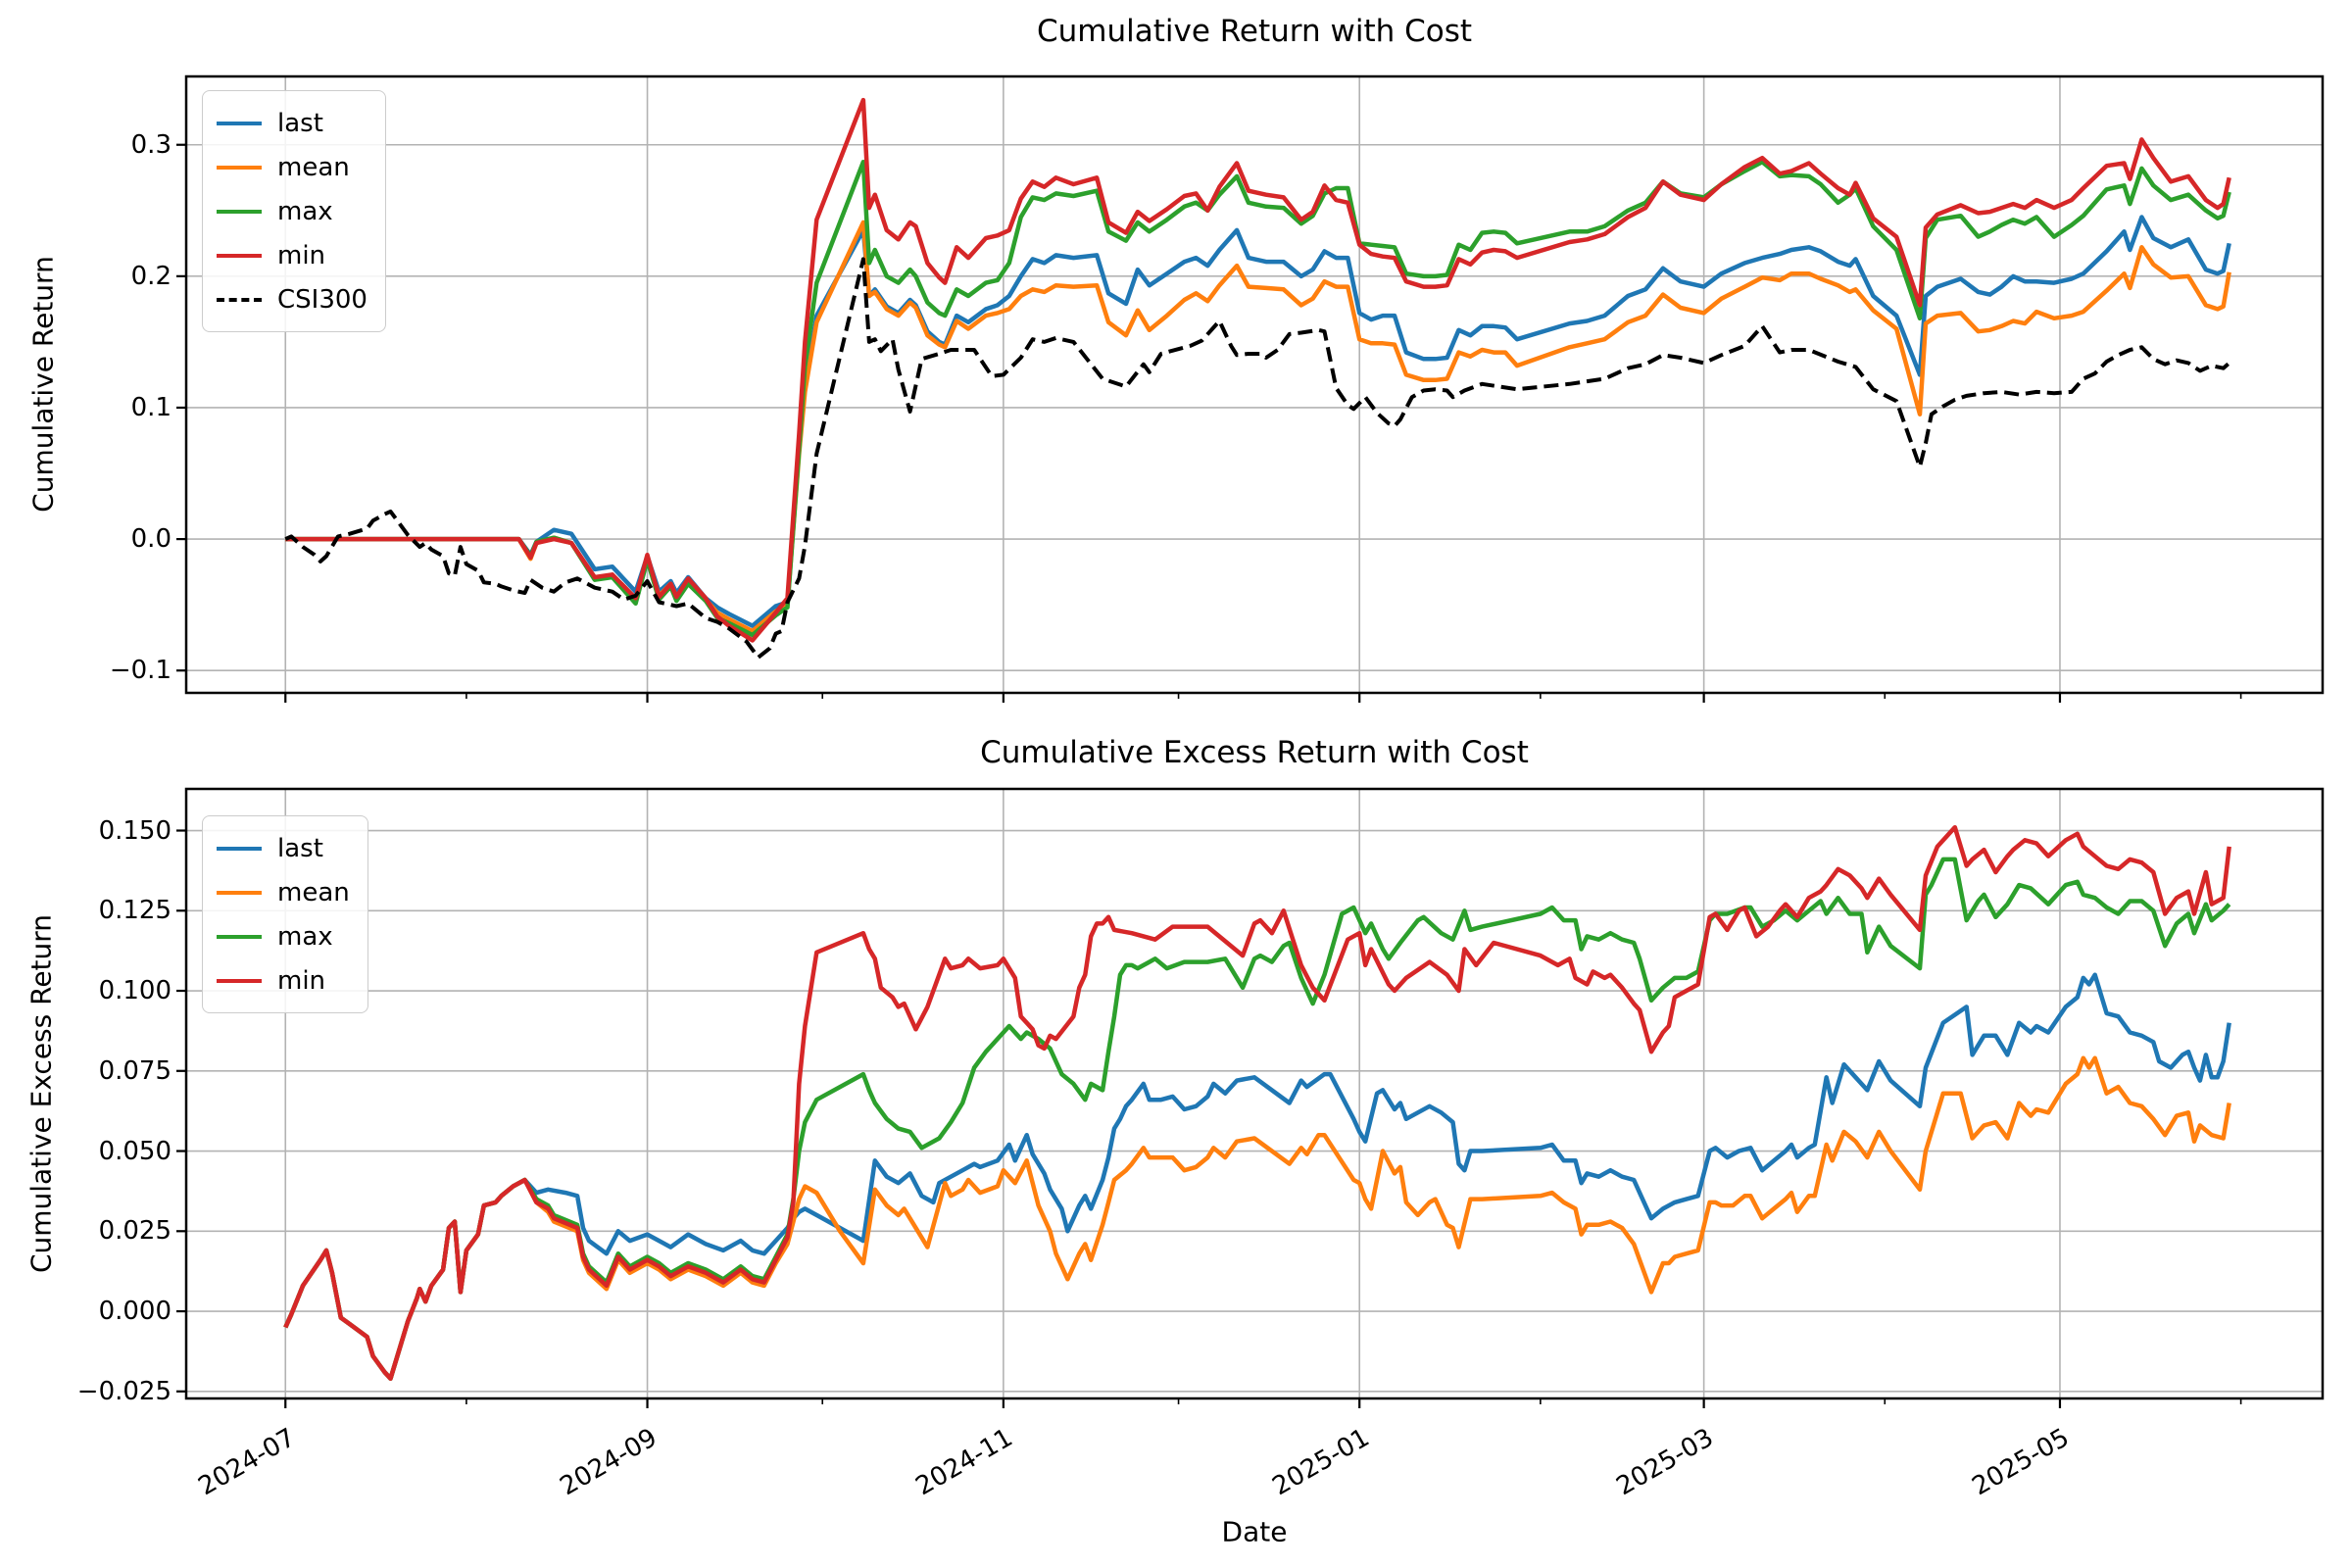 This screenshot has height=1568, width=2352. Describe the element at coordinates (1254, 32) in the screenshot. I see `top-panel-title: Cumulative Return with Cost` at that location.